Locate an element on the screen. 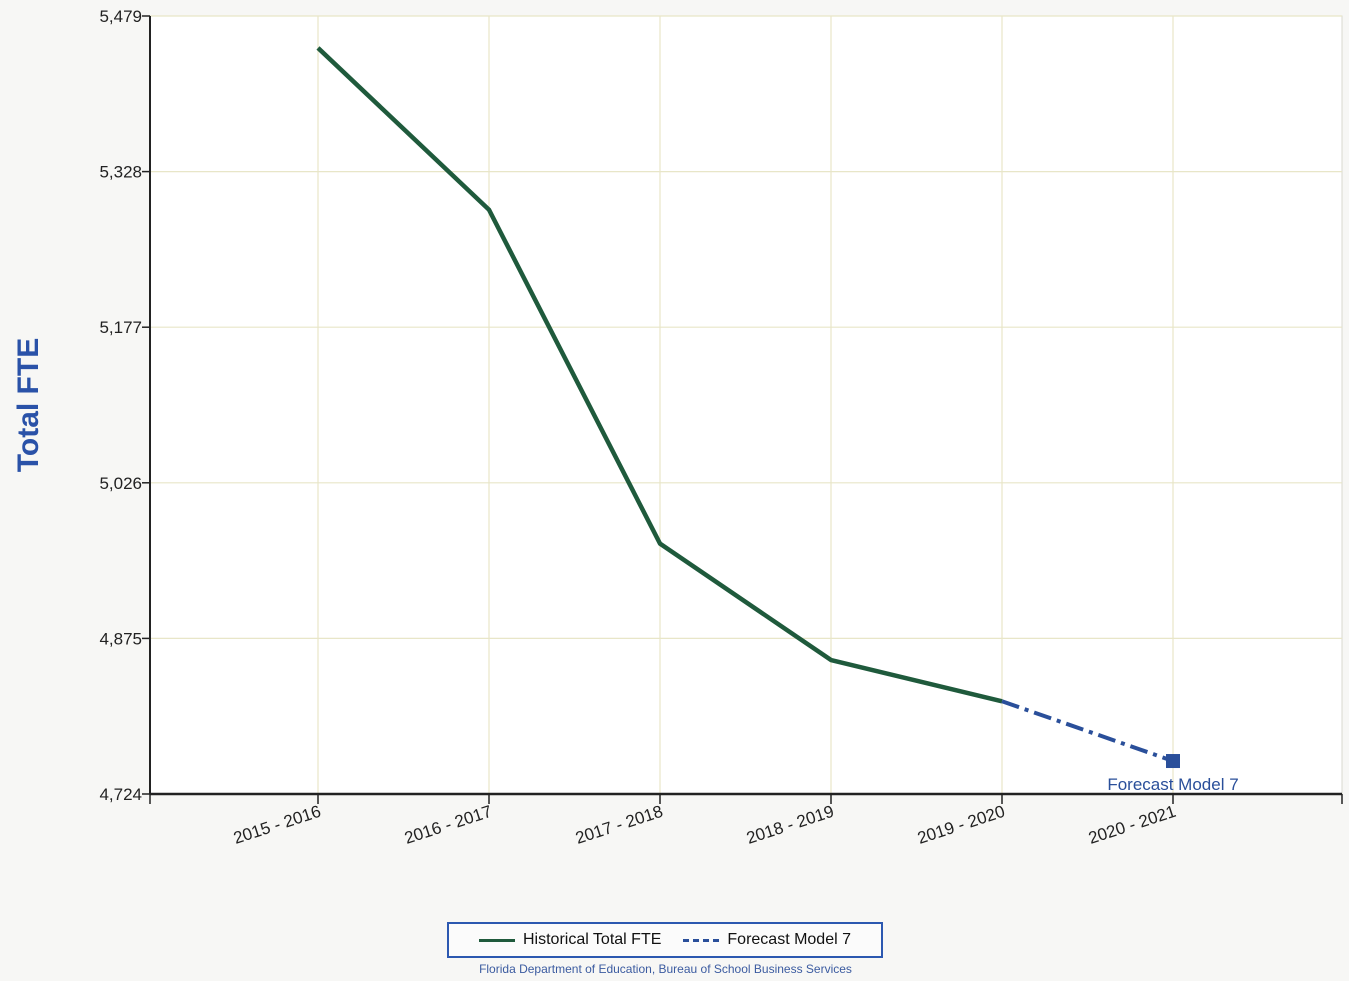  legend-item-forecast: Forecast Model 7 is located at coordinates (767, 940).